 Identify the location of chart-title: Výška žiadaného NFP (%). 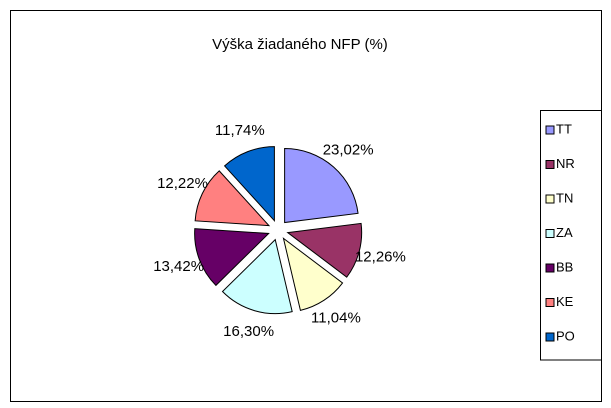
(300, 44).